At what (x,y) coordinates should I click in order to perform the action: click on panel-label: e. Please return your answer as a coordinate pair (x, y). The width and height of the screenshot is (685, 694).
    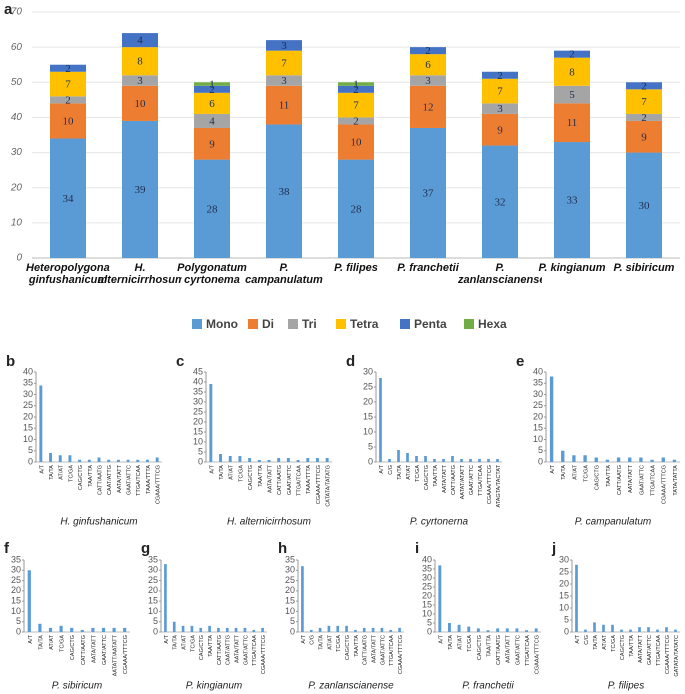
    Looking at the image, I should click on (520, 361).